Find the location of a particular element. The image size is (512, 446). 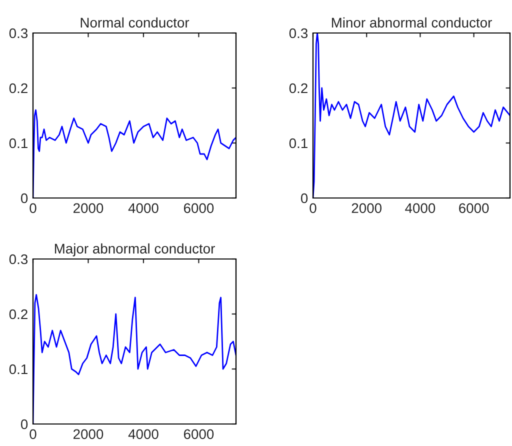

chart-title: Major abnormal conductor is located at coordinates (134, 249).